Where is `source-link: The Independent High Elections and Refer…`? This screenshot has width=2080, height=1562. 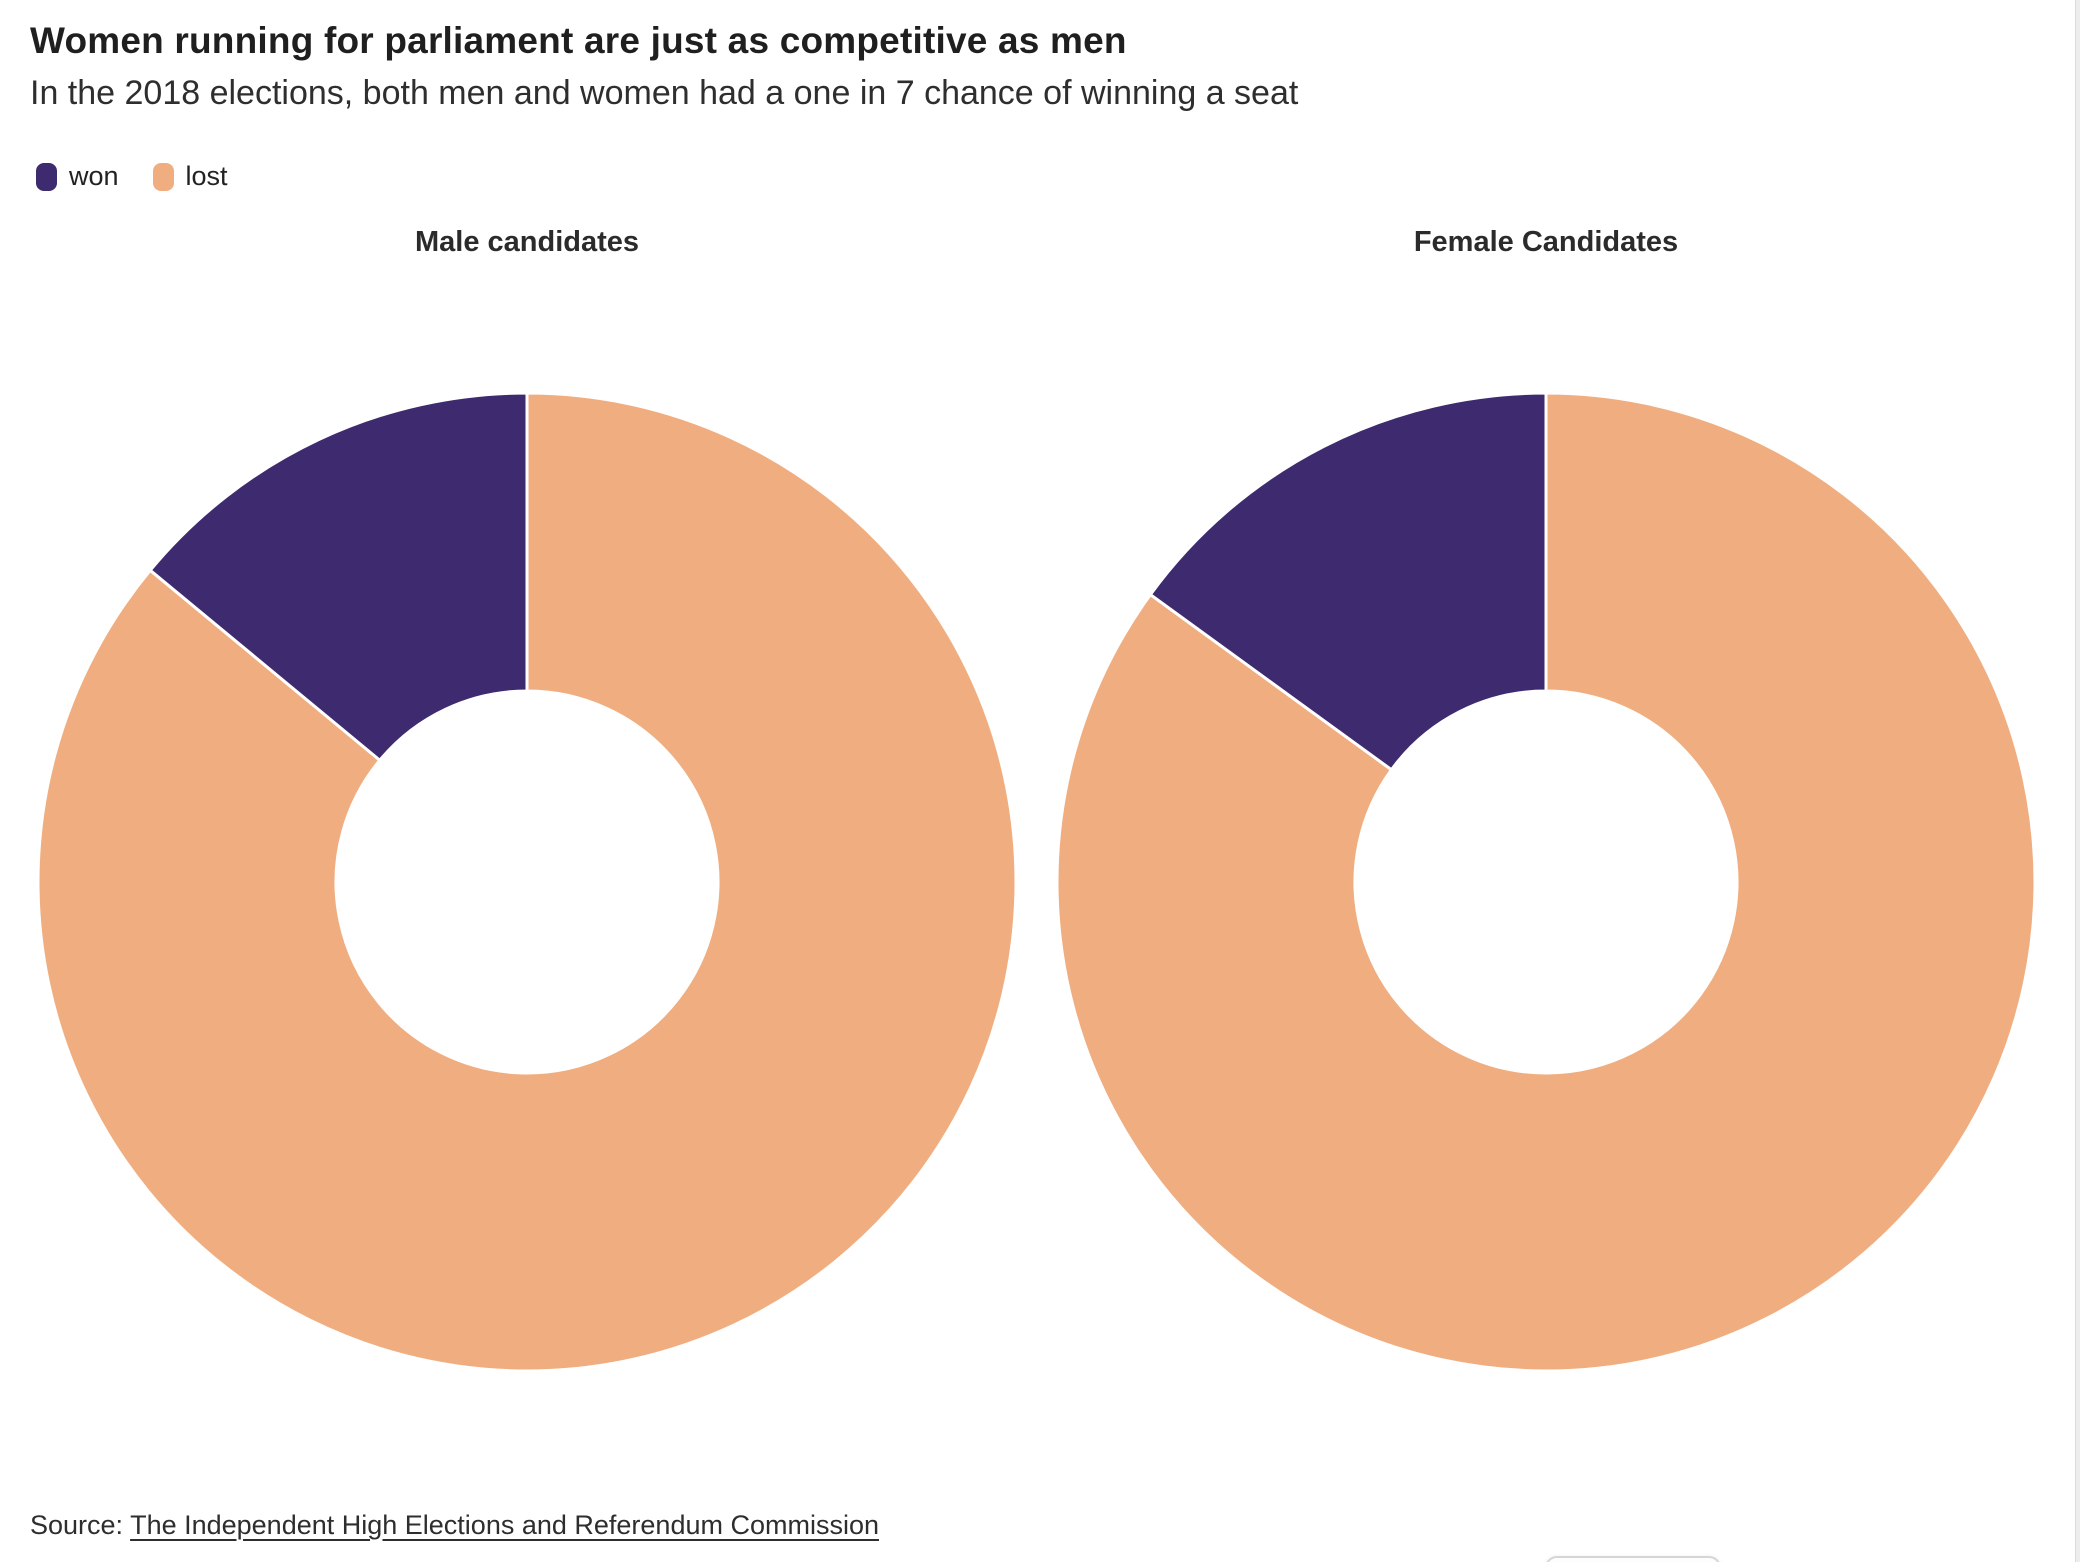 source-link: The Independent High Elections and Refer… is located at coordinates (504, 1525).